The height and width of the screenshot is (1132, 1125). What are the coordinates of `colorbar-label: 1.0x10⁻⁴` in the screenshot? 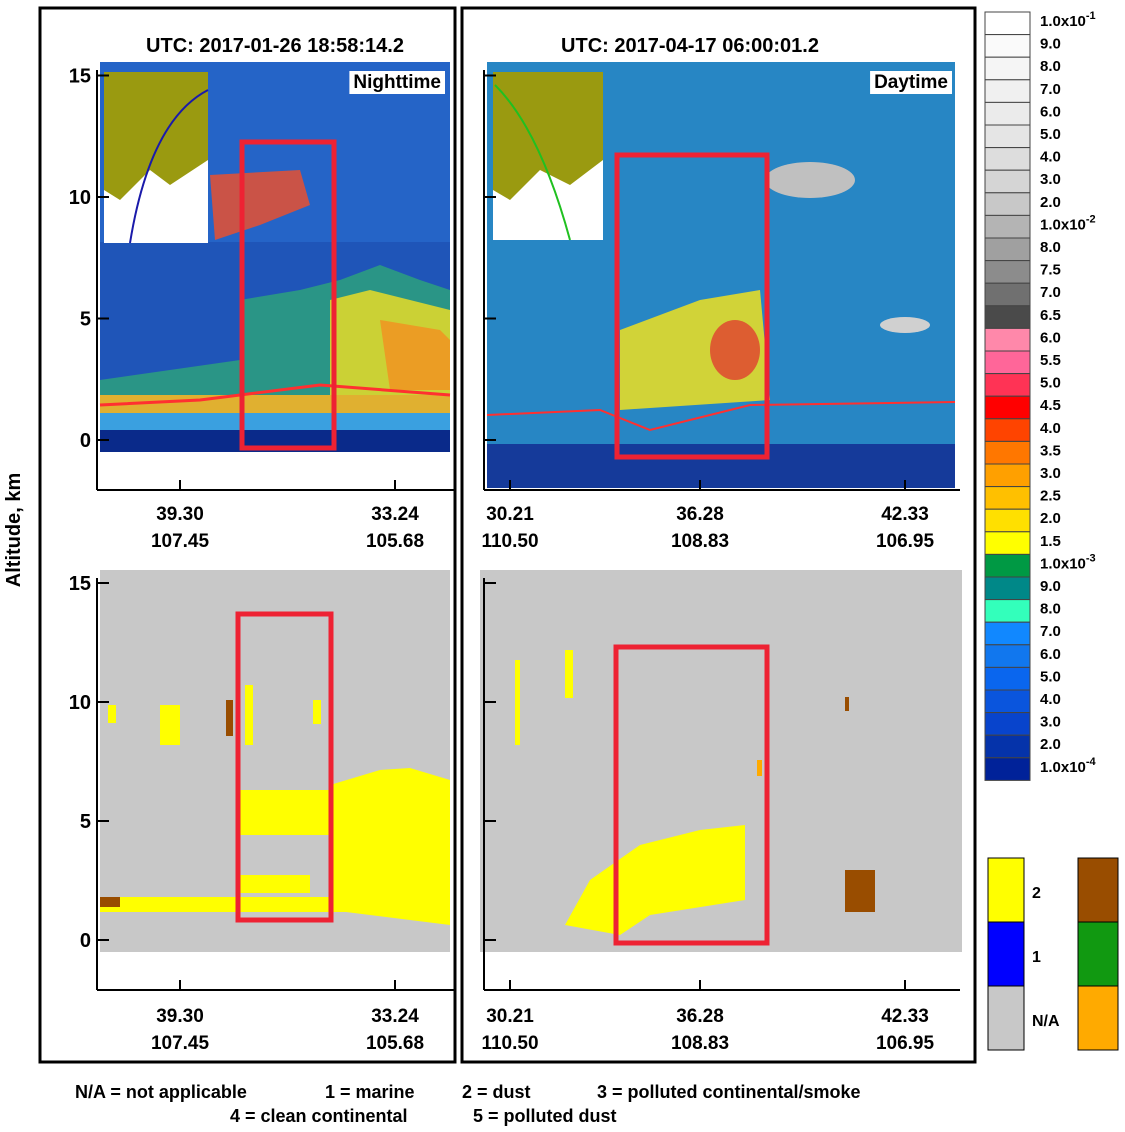 It's located at (1068, 766).